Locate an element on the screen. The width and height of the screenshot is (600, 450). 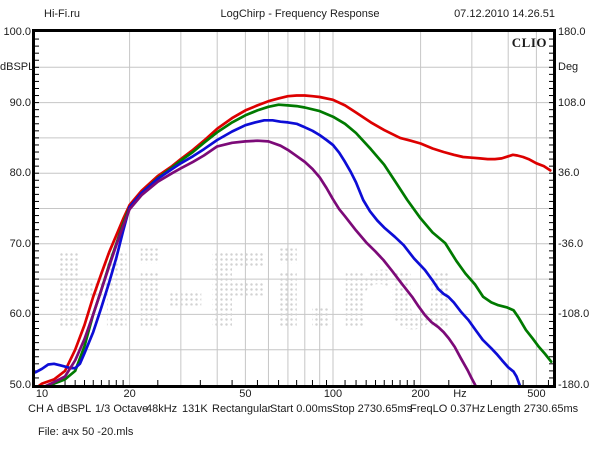
status-start-time: Start 0.00ms is located at coordinates (301, 409).